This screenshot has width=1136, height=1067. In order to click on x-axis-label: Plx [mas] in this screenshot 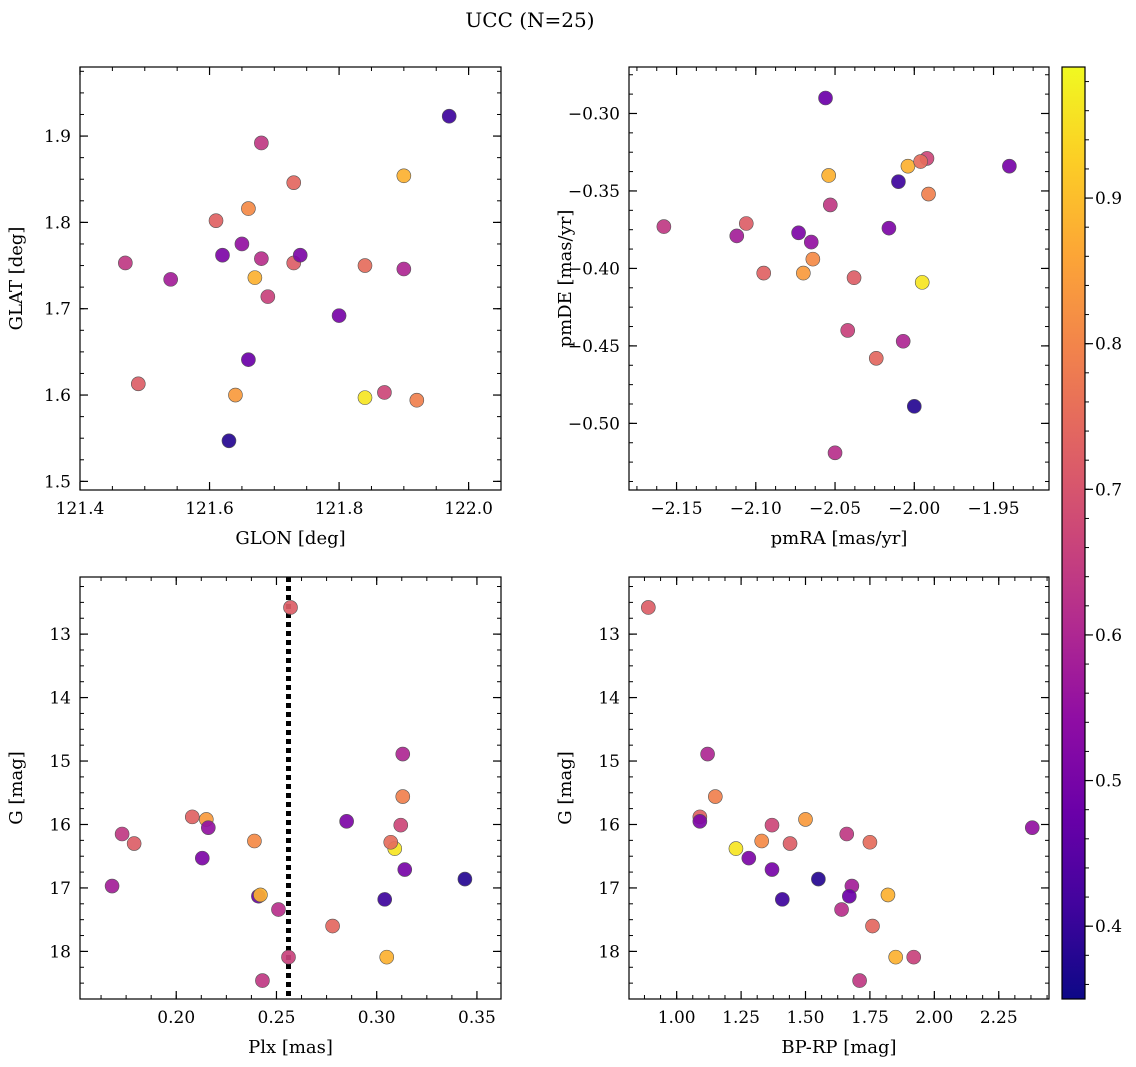, I will do `click(290, 1047)`.